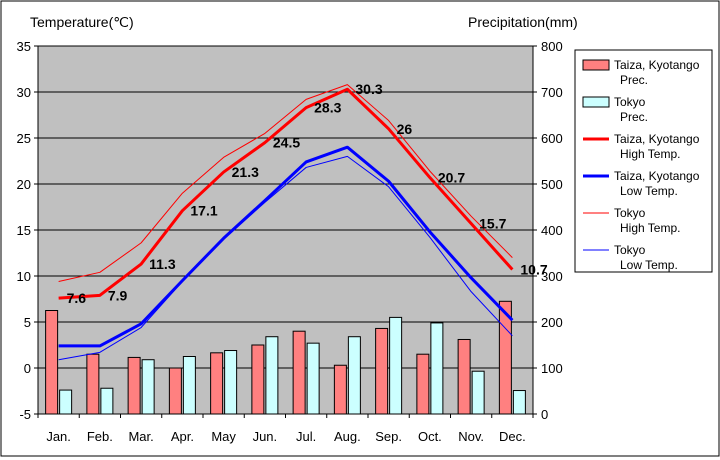 Image resolution: width=720 pixels, height=460 pixels. What do you see at coordinates (100, 436) in the screenshot?
I see `month-label: Feb.` at bounding box center [100, 436].